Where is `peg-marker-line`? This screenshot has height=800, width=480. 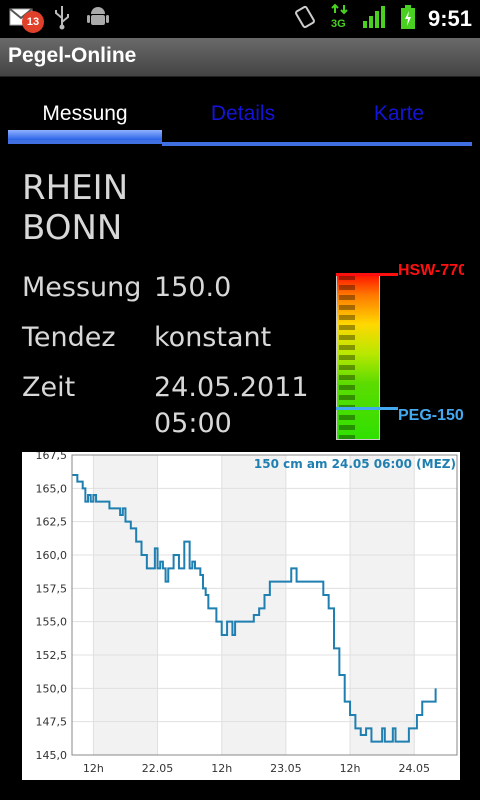 peg-marker-line is located at coordinates (367, 408).